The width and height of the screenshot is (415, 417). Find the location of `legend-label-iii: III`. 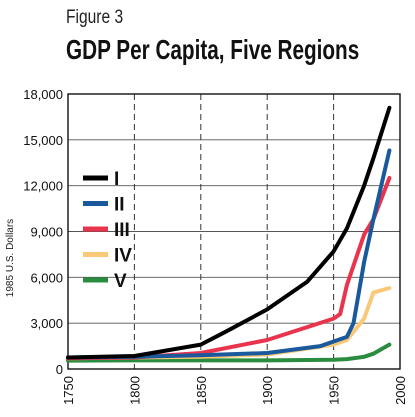

legend-label-iii: III is located at coordinates (122, 230).